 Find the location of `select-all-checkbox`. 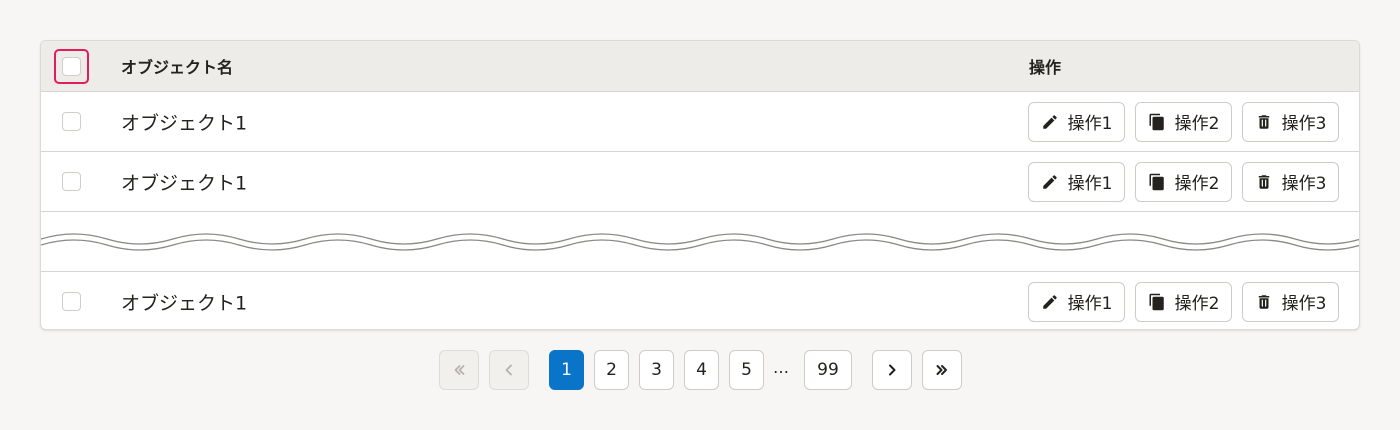

select-all-checkbox is located at coordinates (71, 66).